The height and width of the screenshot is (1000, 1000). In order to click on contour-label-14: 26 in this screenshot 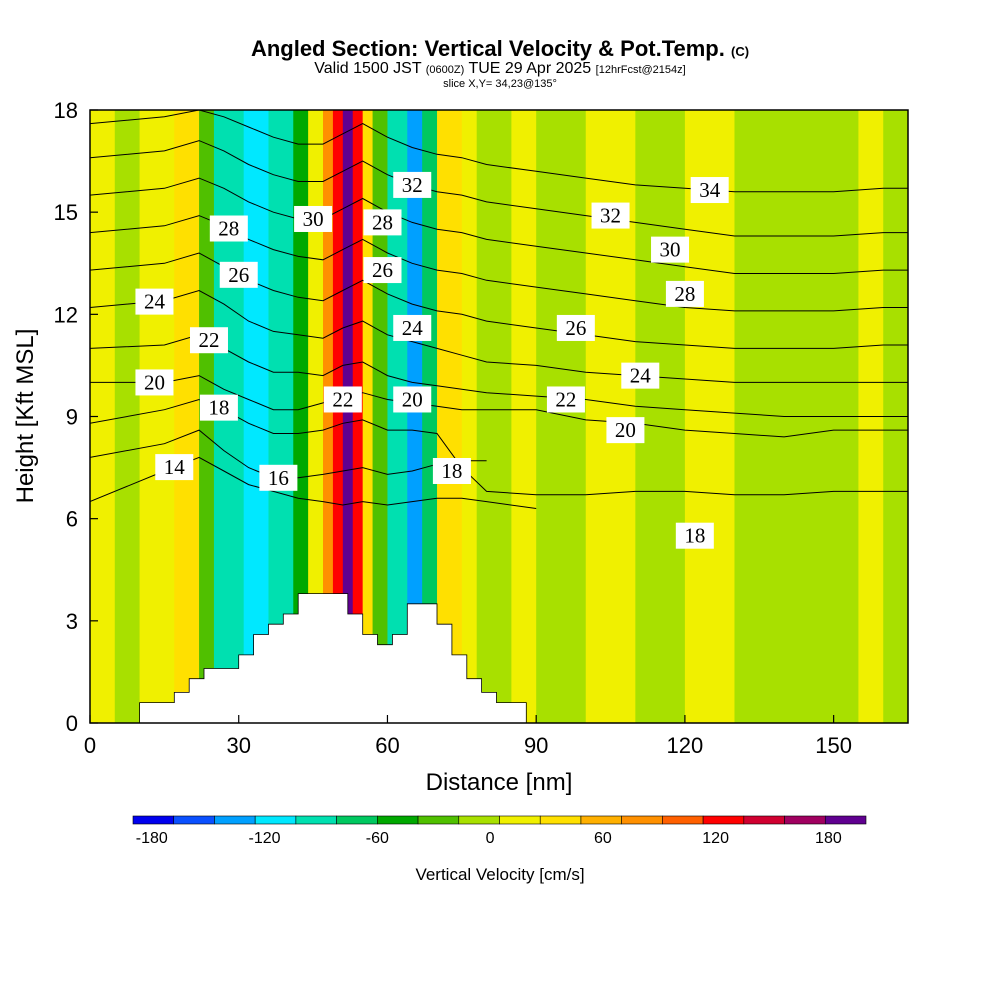, I will do `click(575, 327)`.